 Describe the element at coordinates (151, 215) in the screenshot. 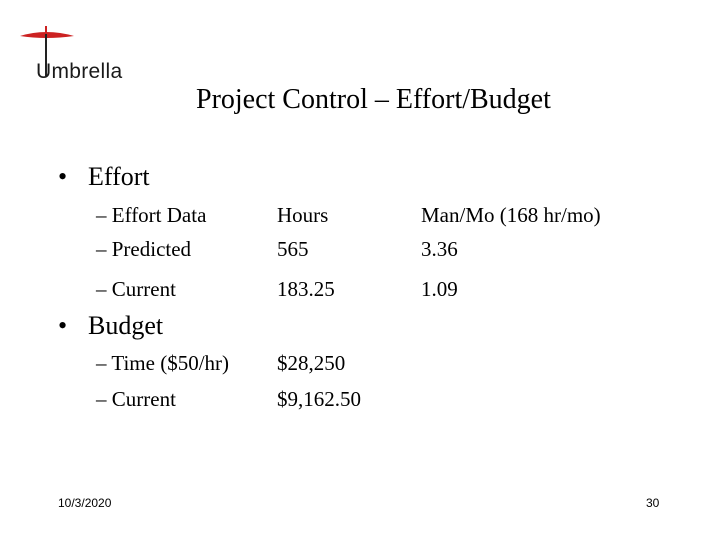

I see `effort-row-label: – Effort Data` at that location.